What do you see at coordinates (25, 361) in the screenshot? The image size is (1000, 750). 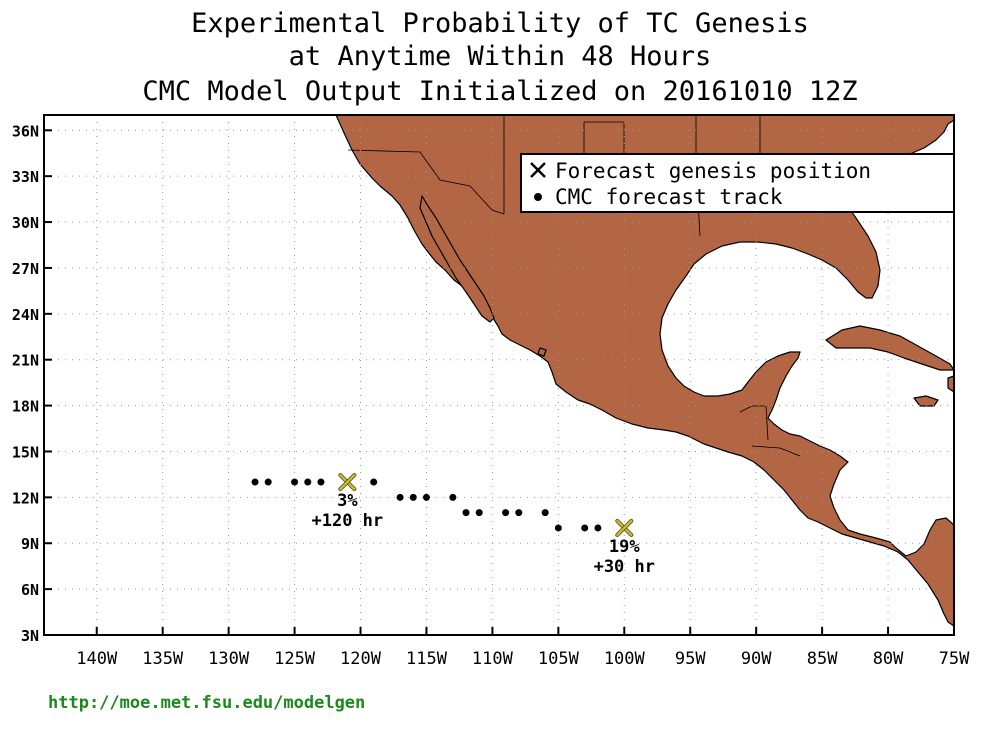 I see `lat-tick-label: 21N` at bounding box center [25, 361].